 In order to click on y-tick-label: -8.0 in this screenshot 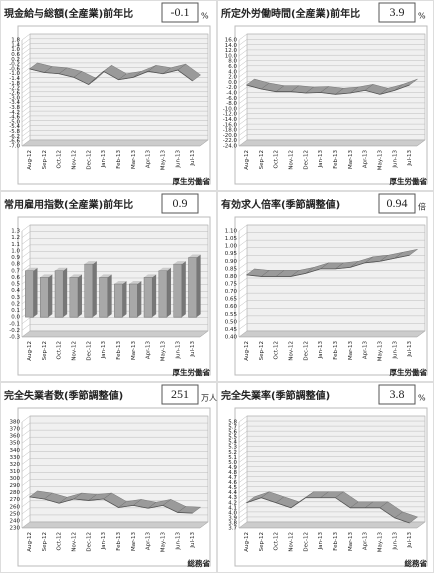, I will do `click(231, 104)`.